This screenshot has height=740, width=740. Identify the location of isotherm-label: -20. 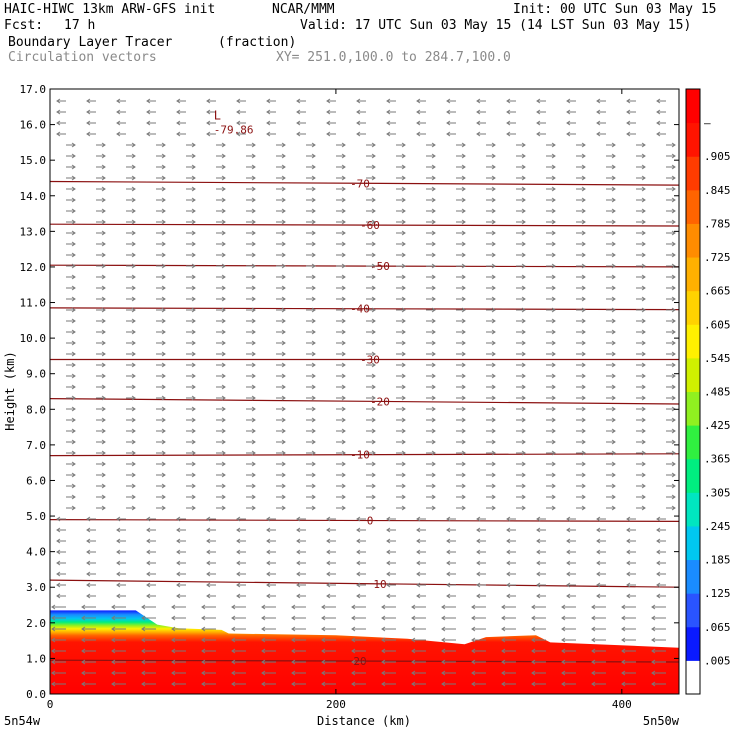
(380, 401).